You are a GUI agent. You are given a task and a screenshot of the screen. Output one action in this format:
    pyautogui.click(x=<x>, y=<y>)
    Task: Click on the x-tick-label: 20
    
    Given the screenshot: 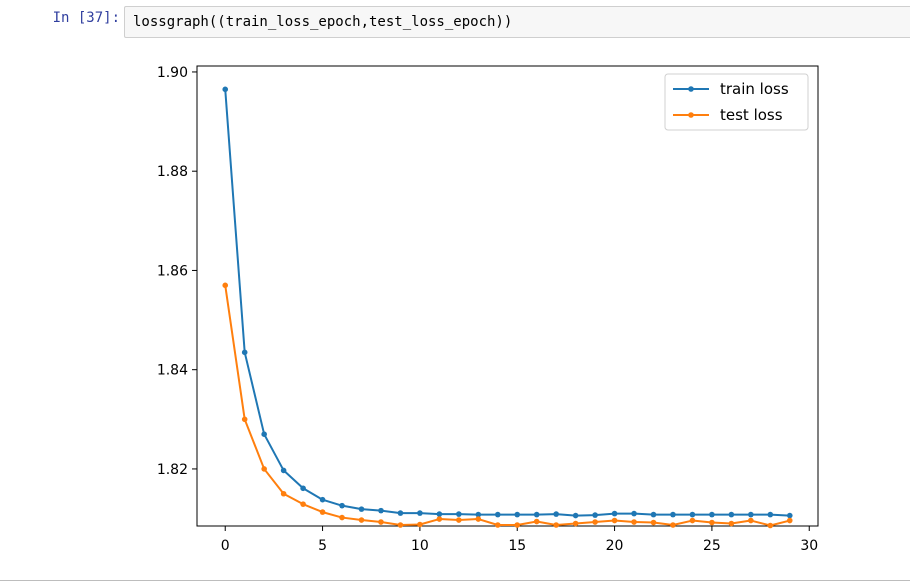 What is the action you would take?
    pyautogui.click(x=615, y=546)
    